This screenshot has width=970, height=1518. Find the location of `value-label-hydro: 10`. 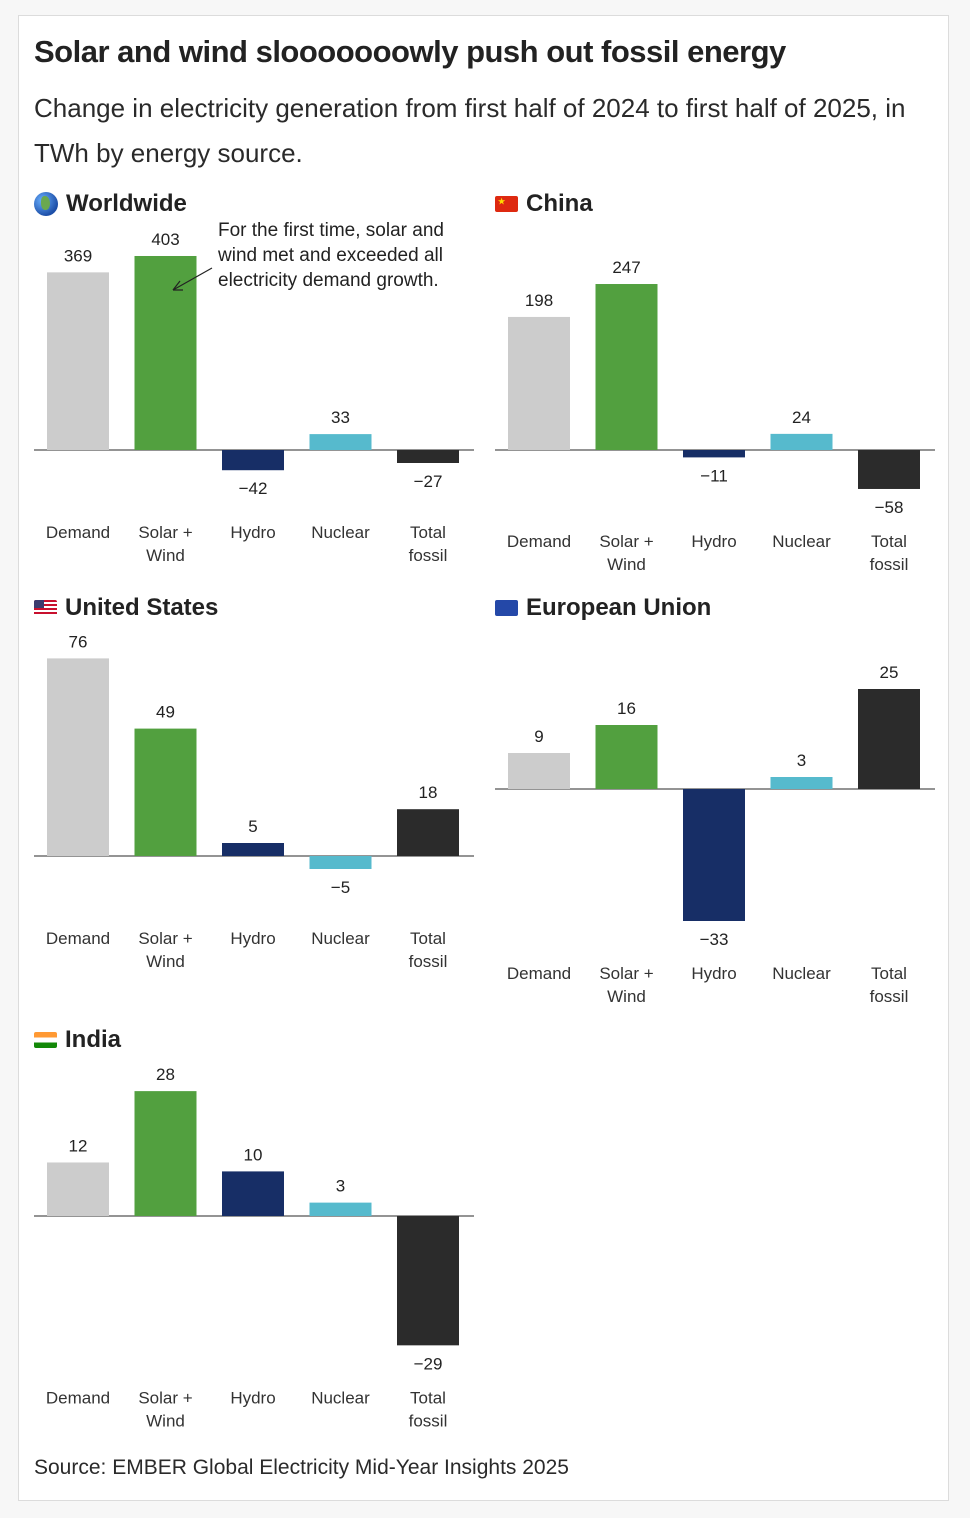

value-label-hydro: 10 is located at coordinates (253, 1154).